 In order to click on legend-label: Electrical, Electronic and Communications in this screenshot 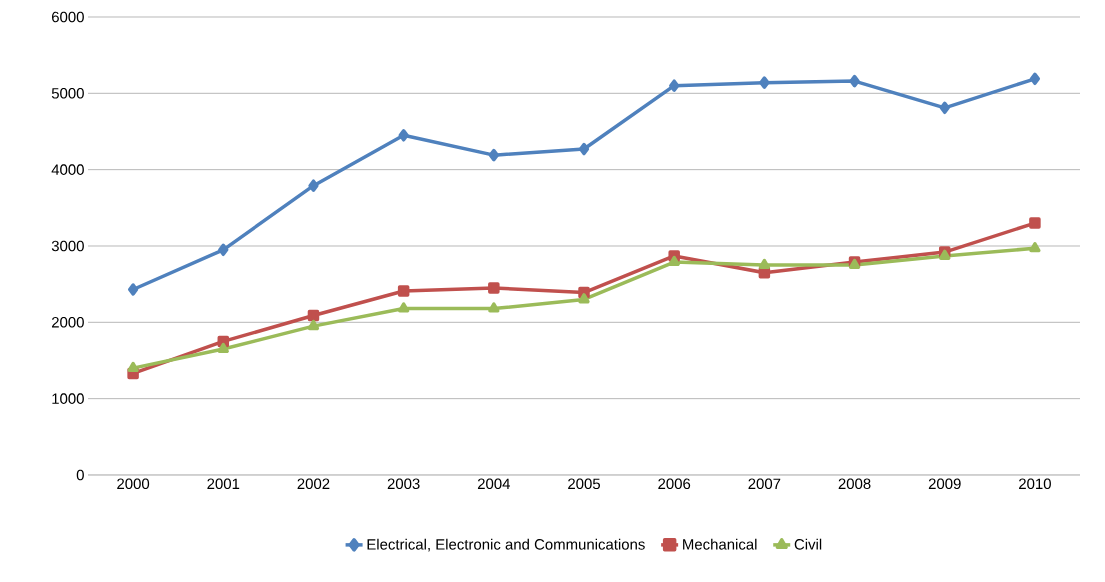, I will do `click(506, 545)`.